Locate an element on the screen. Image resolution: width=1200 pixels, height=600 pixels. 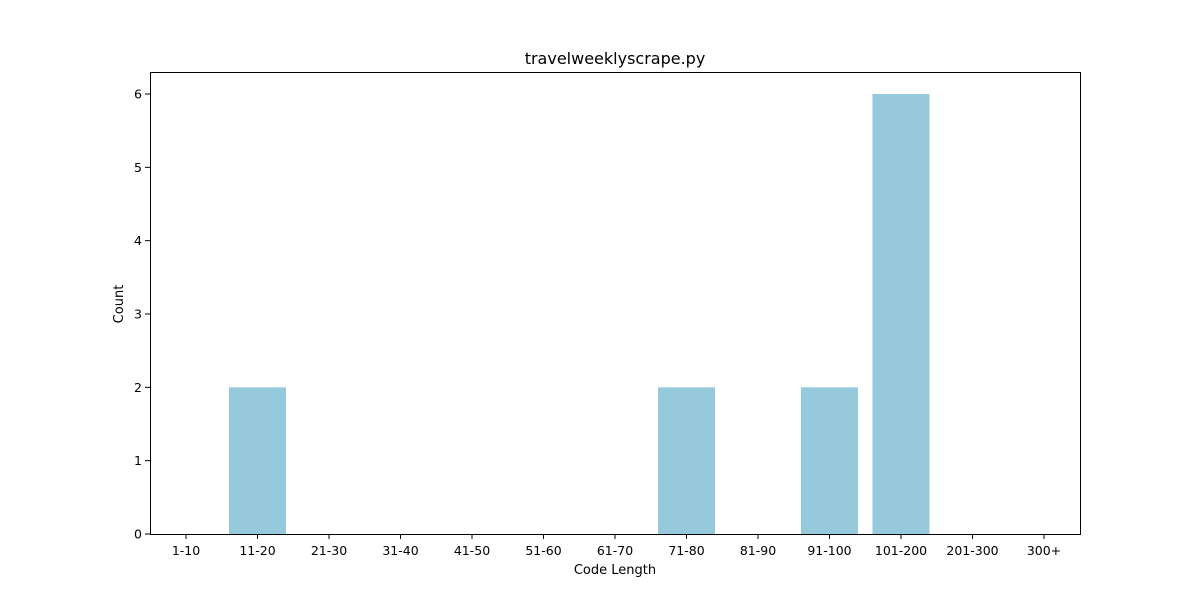
y-tick-label: 5 is located at coordinates (138, 167).